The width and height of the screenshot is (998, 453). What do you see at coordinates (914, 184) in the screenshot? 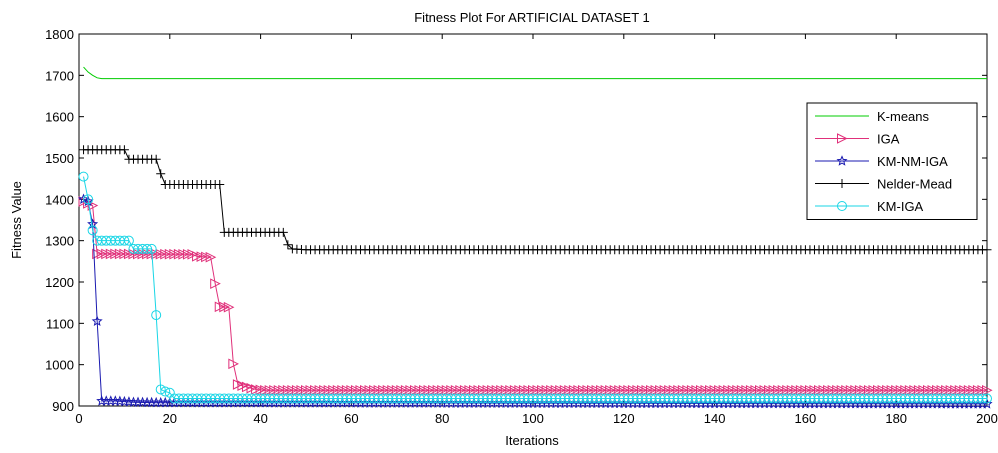
I see `legend-label: Nelder-Mead` at bounding box center [914, 184].